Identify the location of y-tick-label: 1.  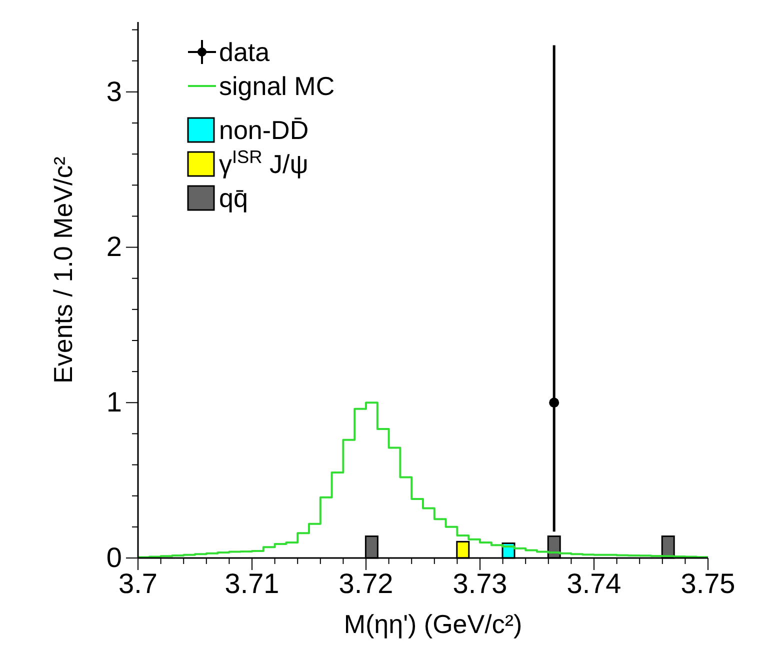
(114, 402).